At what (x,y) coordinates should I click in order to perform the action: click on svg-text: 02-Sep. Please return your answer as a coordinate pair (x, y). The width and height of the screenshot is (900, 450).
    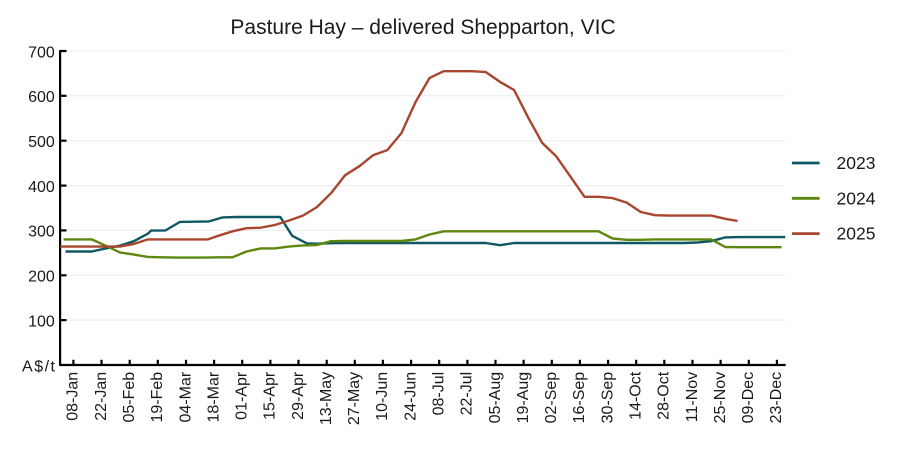
    Looking at the image, I should click on (551, 398).